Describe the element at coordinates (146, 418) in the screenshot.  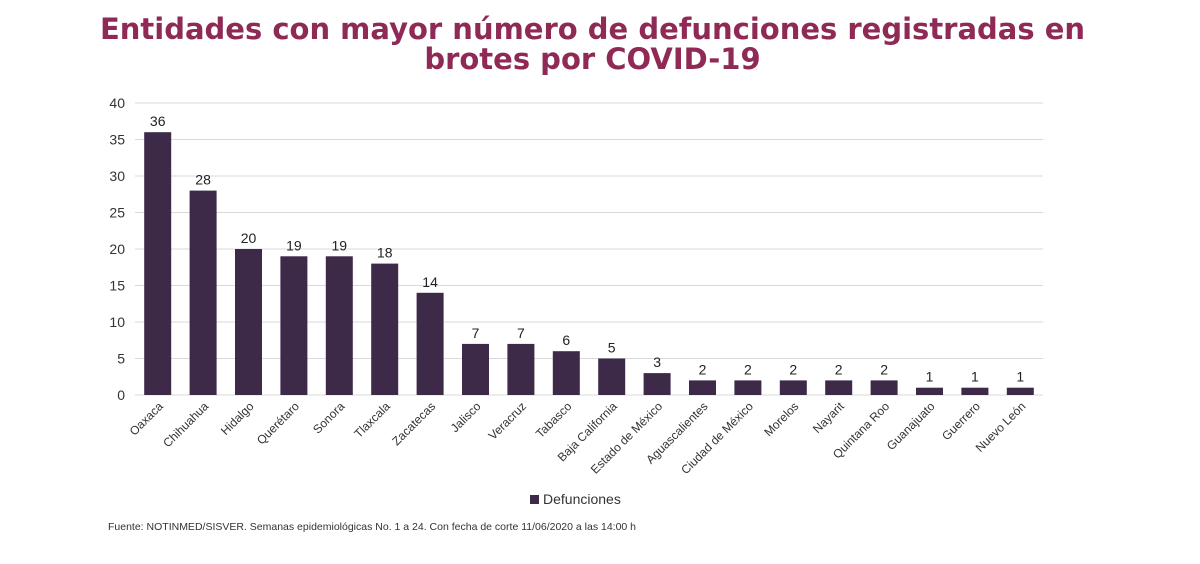
I see `category-label: Oaxaca` at that location.